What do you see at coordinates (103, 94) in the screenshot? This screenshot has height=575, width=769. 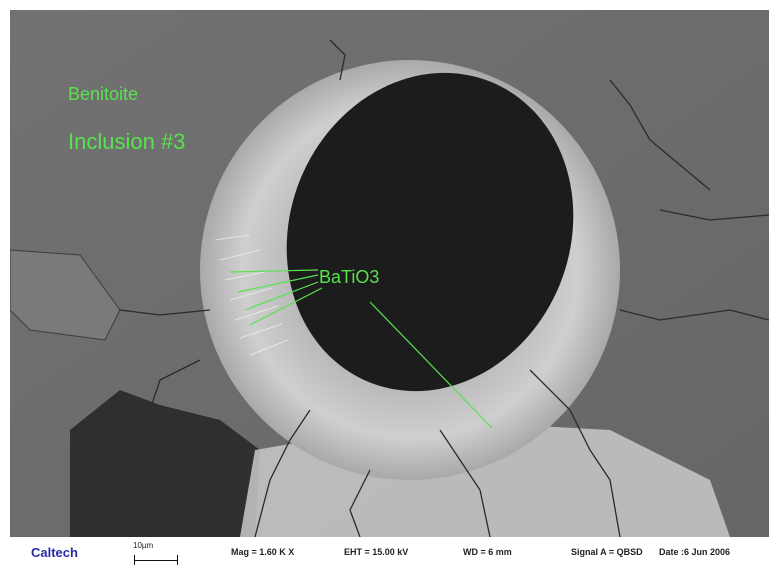 I see `mineral-label: Benitoite` at bounding box center [103, 94].